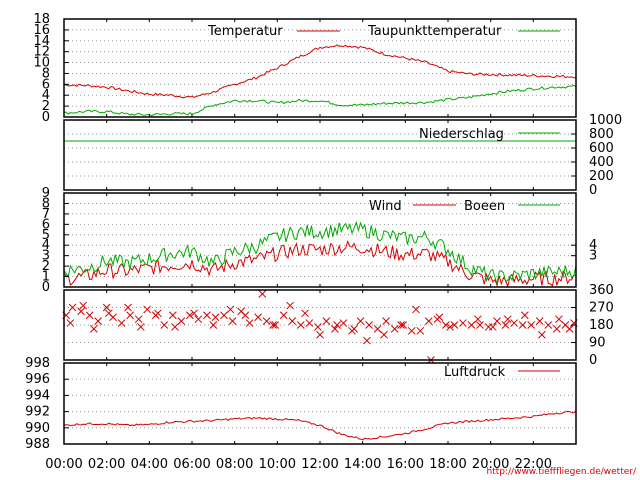 This screenshot has width=640, height=480. Describe the element at coordinates (46, 224) in the screenshot. I see `y-tick-label: 6` at that location.